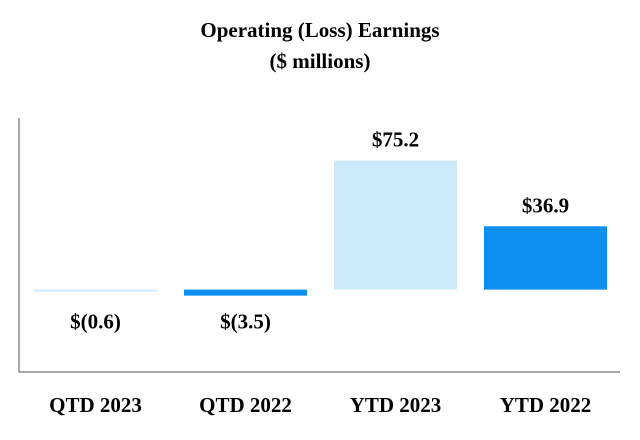  I want to click on bar-qtd-2023, so click(95, 290).